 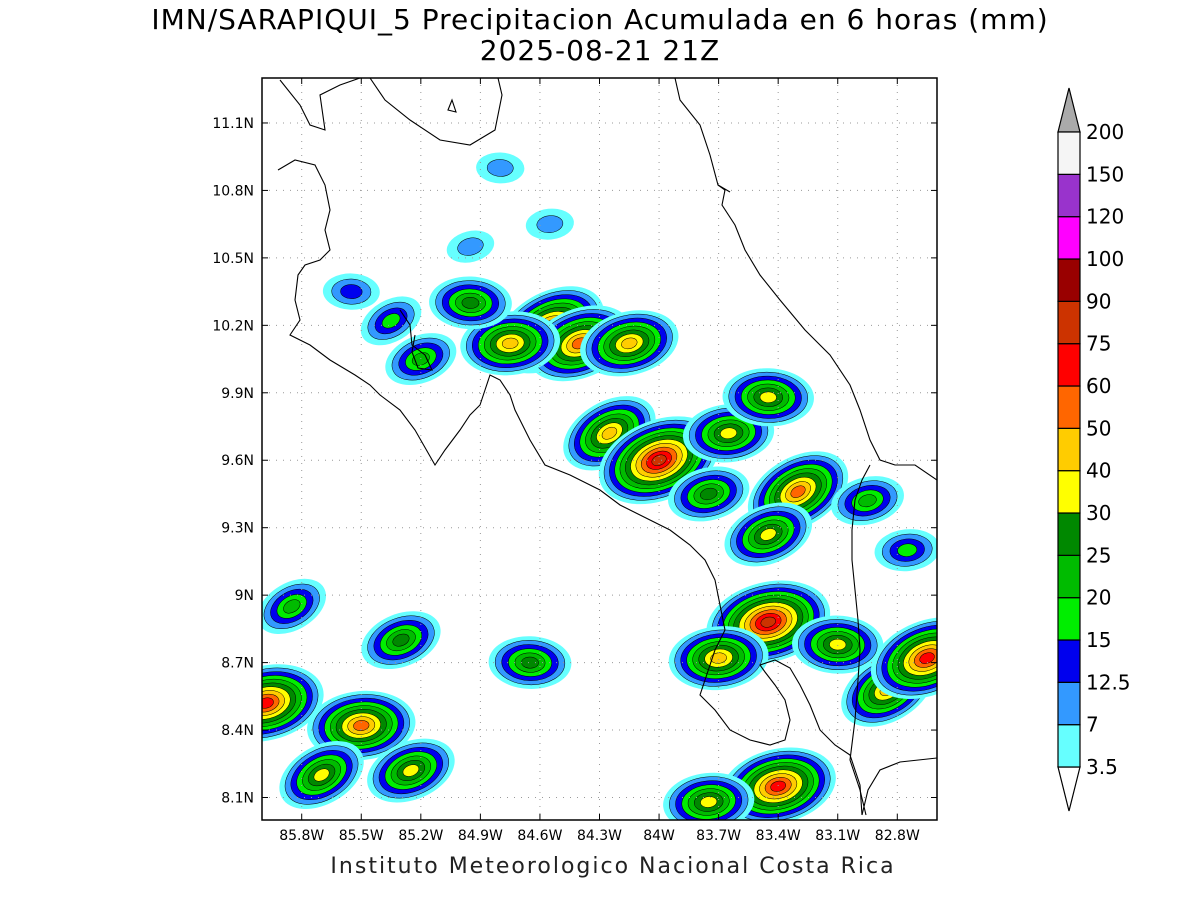 What do you see at coordinates (778, 836) in the screenshot?
I see `lon-tick-label: 83.4W` at bounding box center [778, 836].